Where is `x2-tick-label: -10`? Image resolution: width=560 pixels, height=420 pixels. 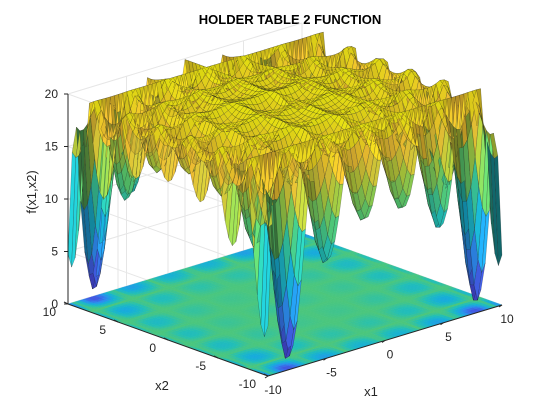
x2-tick-label: -10 is located at coordinates (248, 384).